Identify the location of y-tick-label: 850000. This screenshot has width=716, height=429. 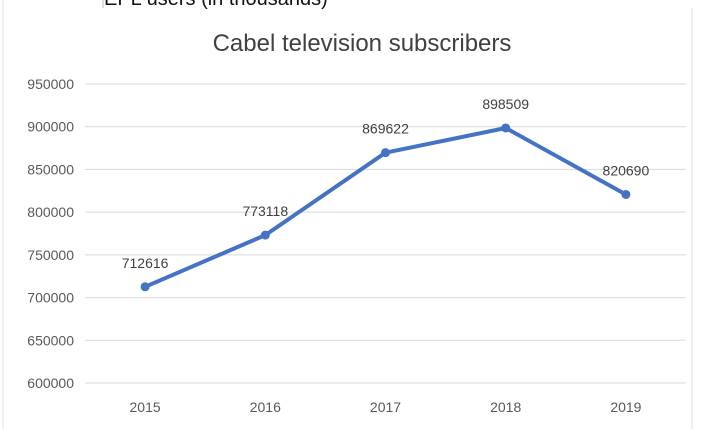
(50, 169).